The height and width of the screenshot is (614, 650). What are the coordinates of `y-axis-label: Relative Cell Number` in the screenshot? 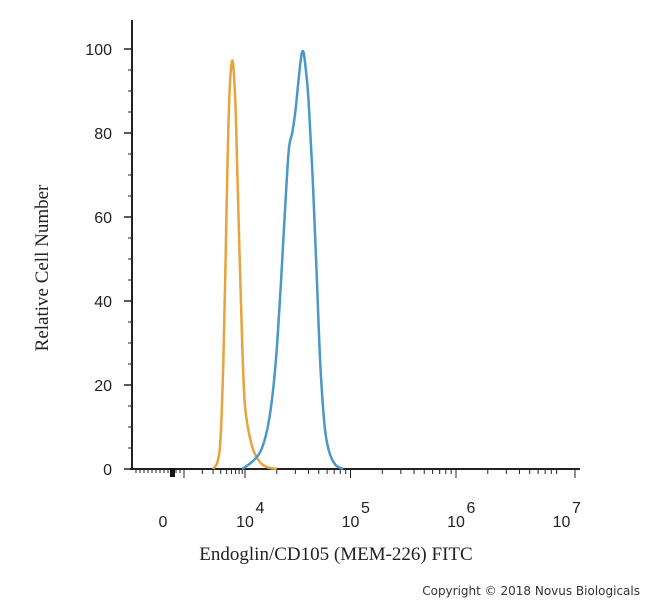 It's located at (42, 267).